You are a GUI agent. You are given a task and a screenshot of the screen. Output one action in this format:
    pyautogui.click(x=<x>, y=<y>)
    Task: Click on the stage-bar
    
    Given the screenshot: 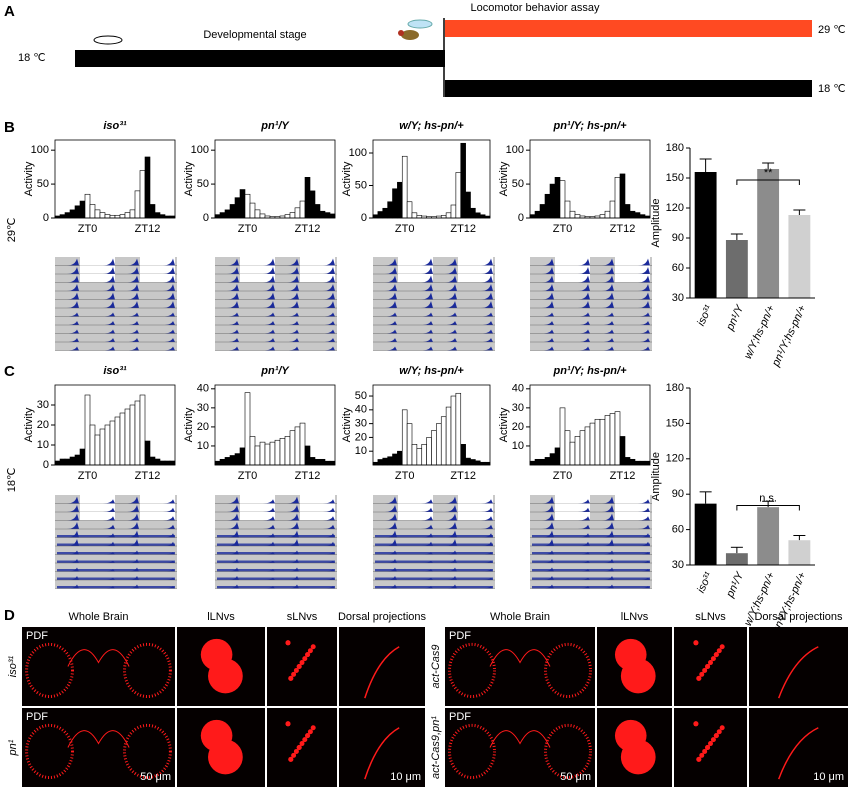 What is the action you would take?
    pyautogui.click(x=260, y=58)
    